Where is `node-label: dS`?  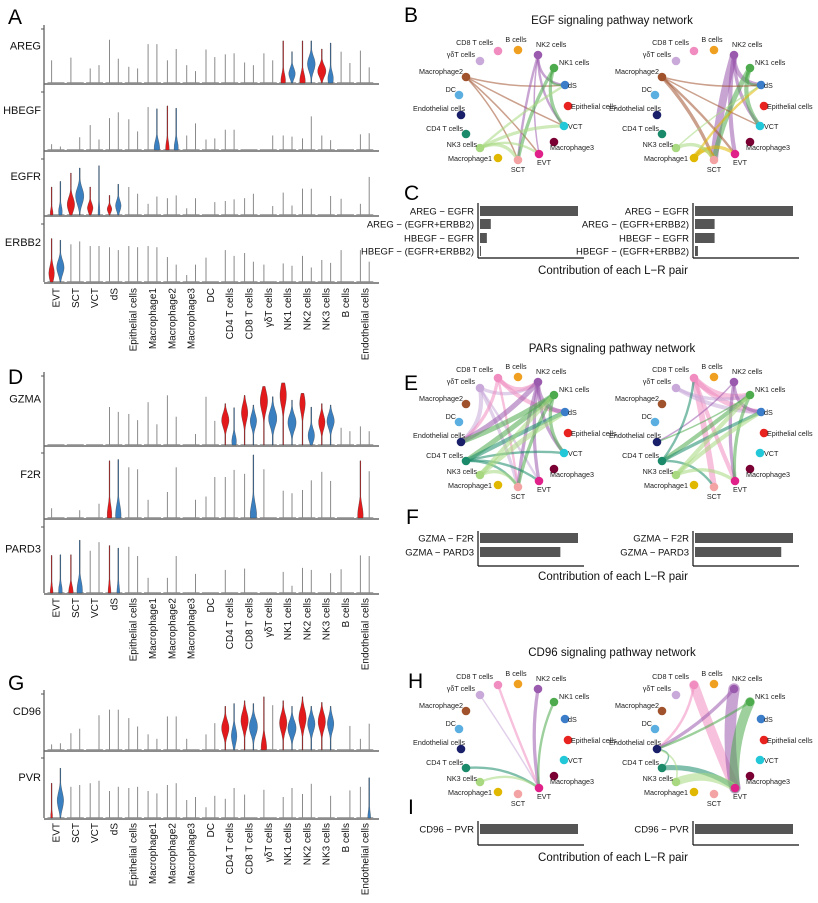 node-label: dS is located at coordinates (768, 719).